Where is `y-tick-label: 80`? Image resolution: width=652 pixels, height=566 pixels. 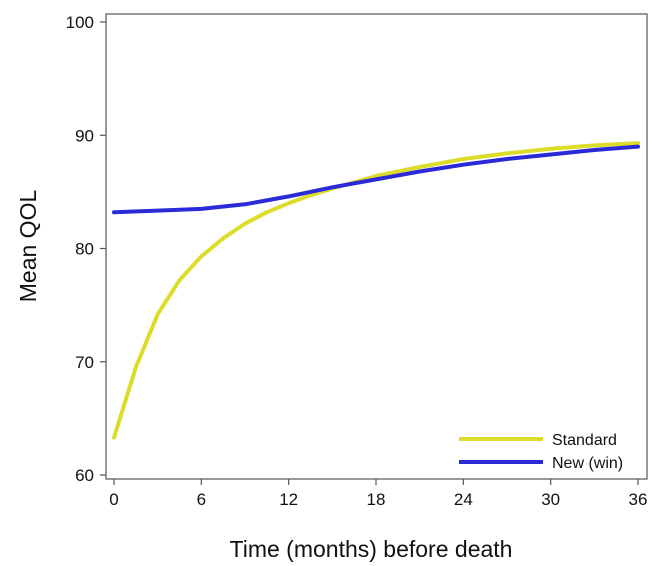 y-tick-label: 80 is located at coordinates (84, 249).